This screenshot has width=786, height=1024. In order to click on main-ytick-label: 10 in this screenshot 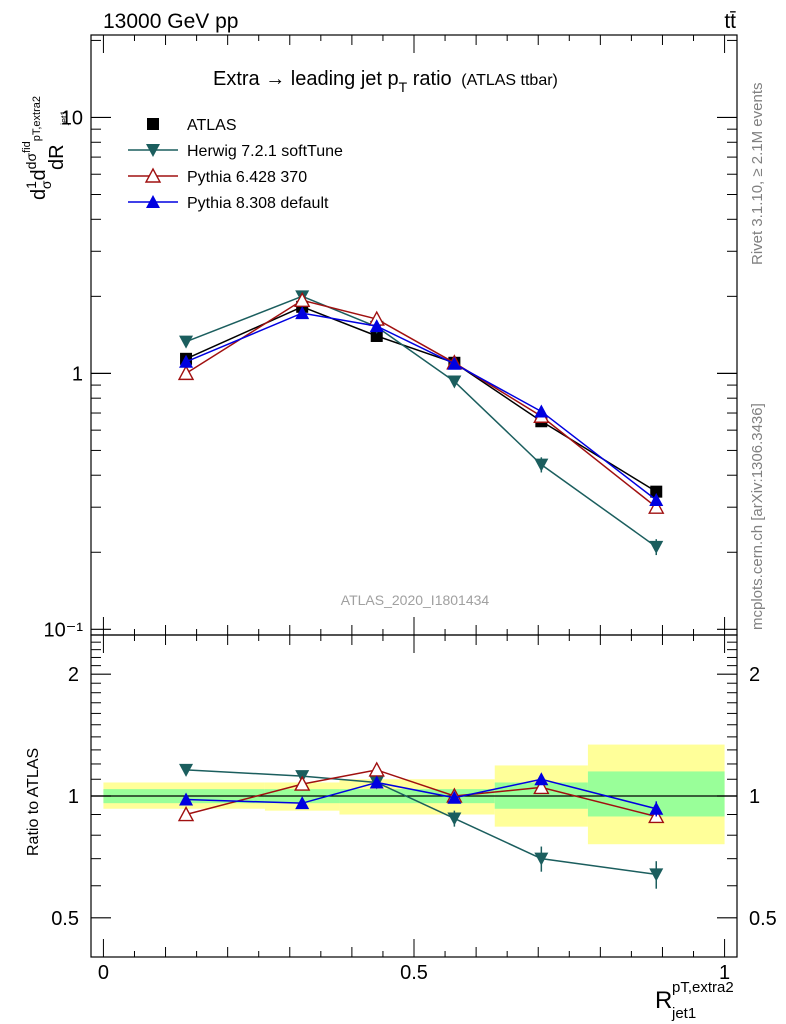, I will do `click(72, 118)`.